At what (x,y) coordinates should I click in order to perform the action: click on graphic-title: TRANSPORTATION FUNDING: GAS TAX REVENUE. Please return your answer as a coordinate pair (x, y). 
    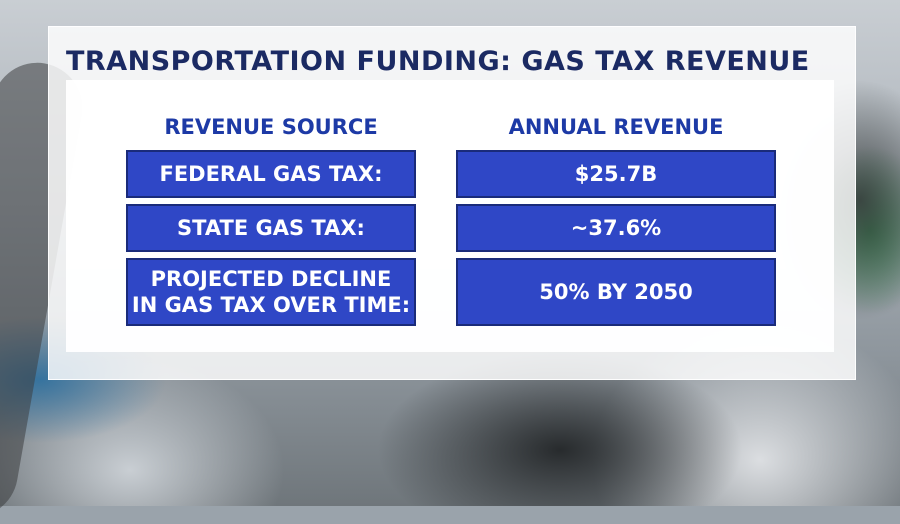
    Looking at the image, I should click on (438, 61).